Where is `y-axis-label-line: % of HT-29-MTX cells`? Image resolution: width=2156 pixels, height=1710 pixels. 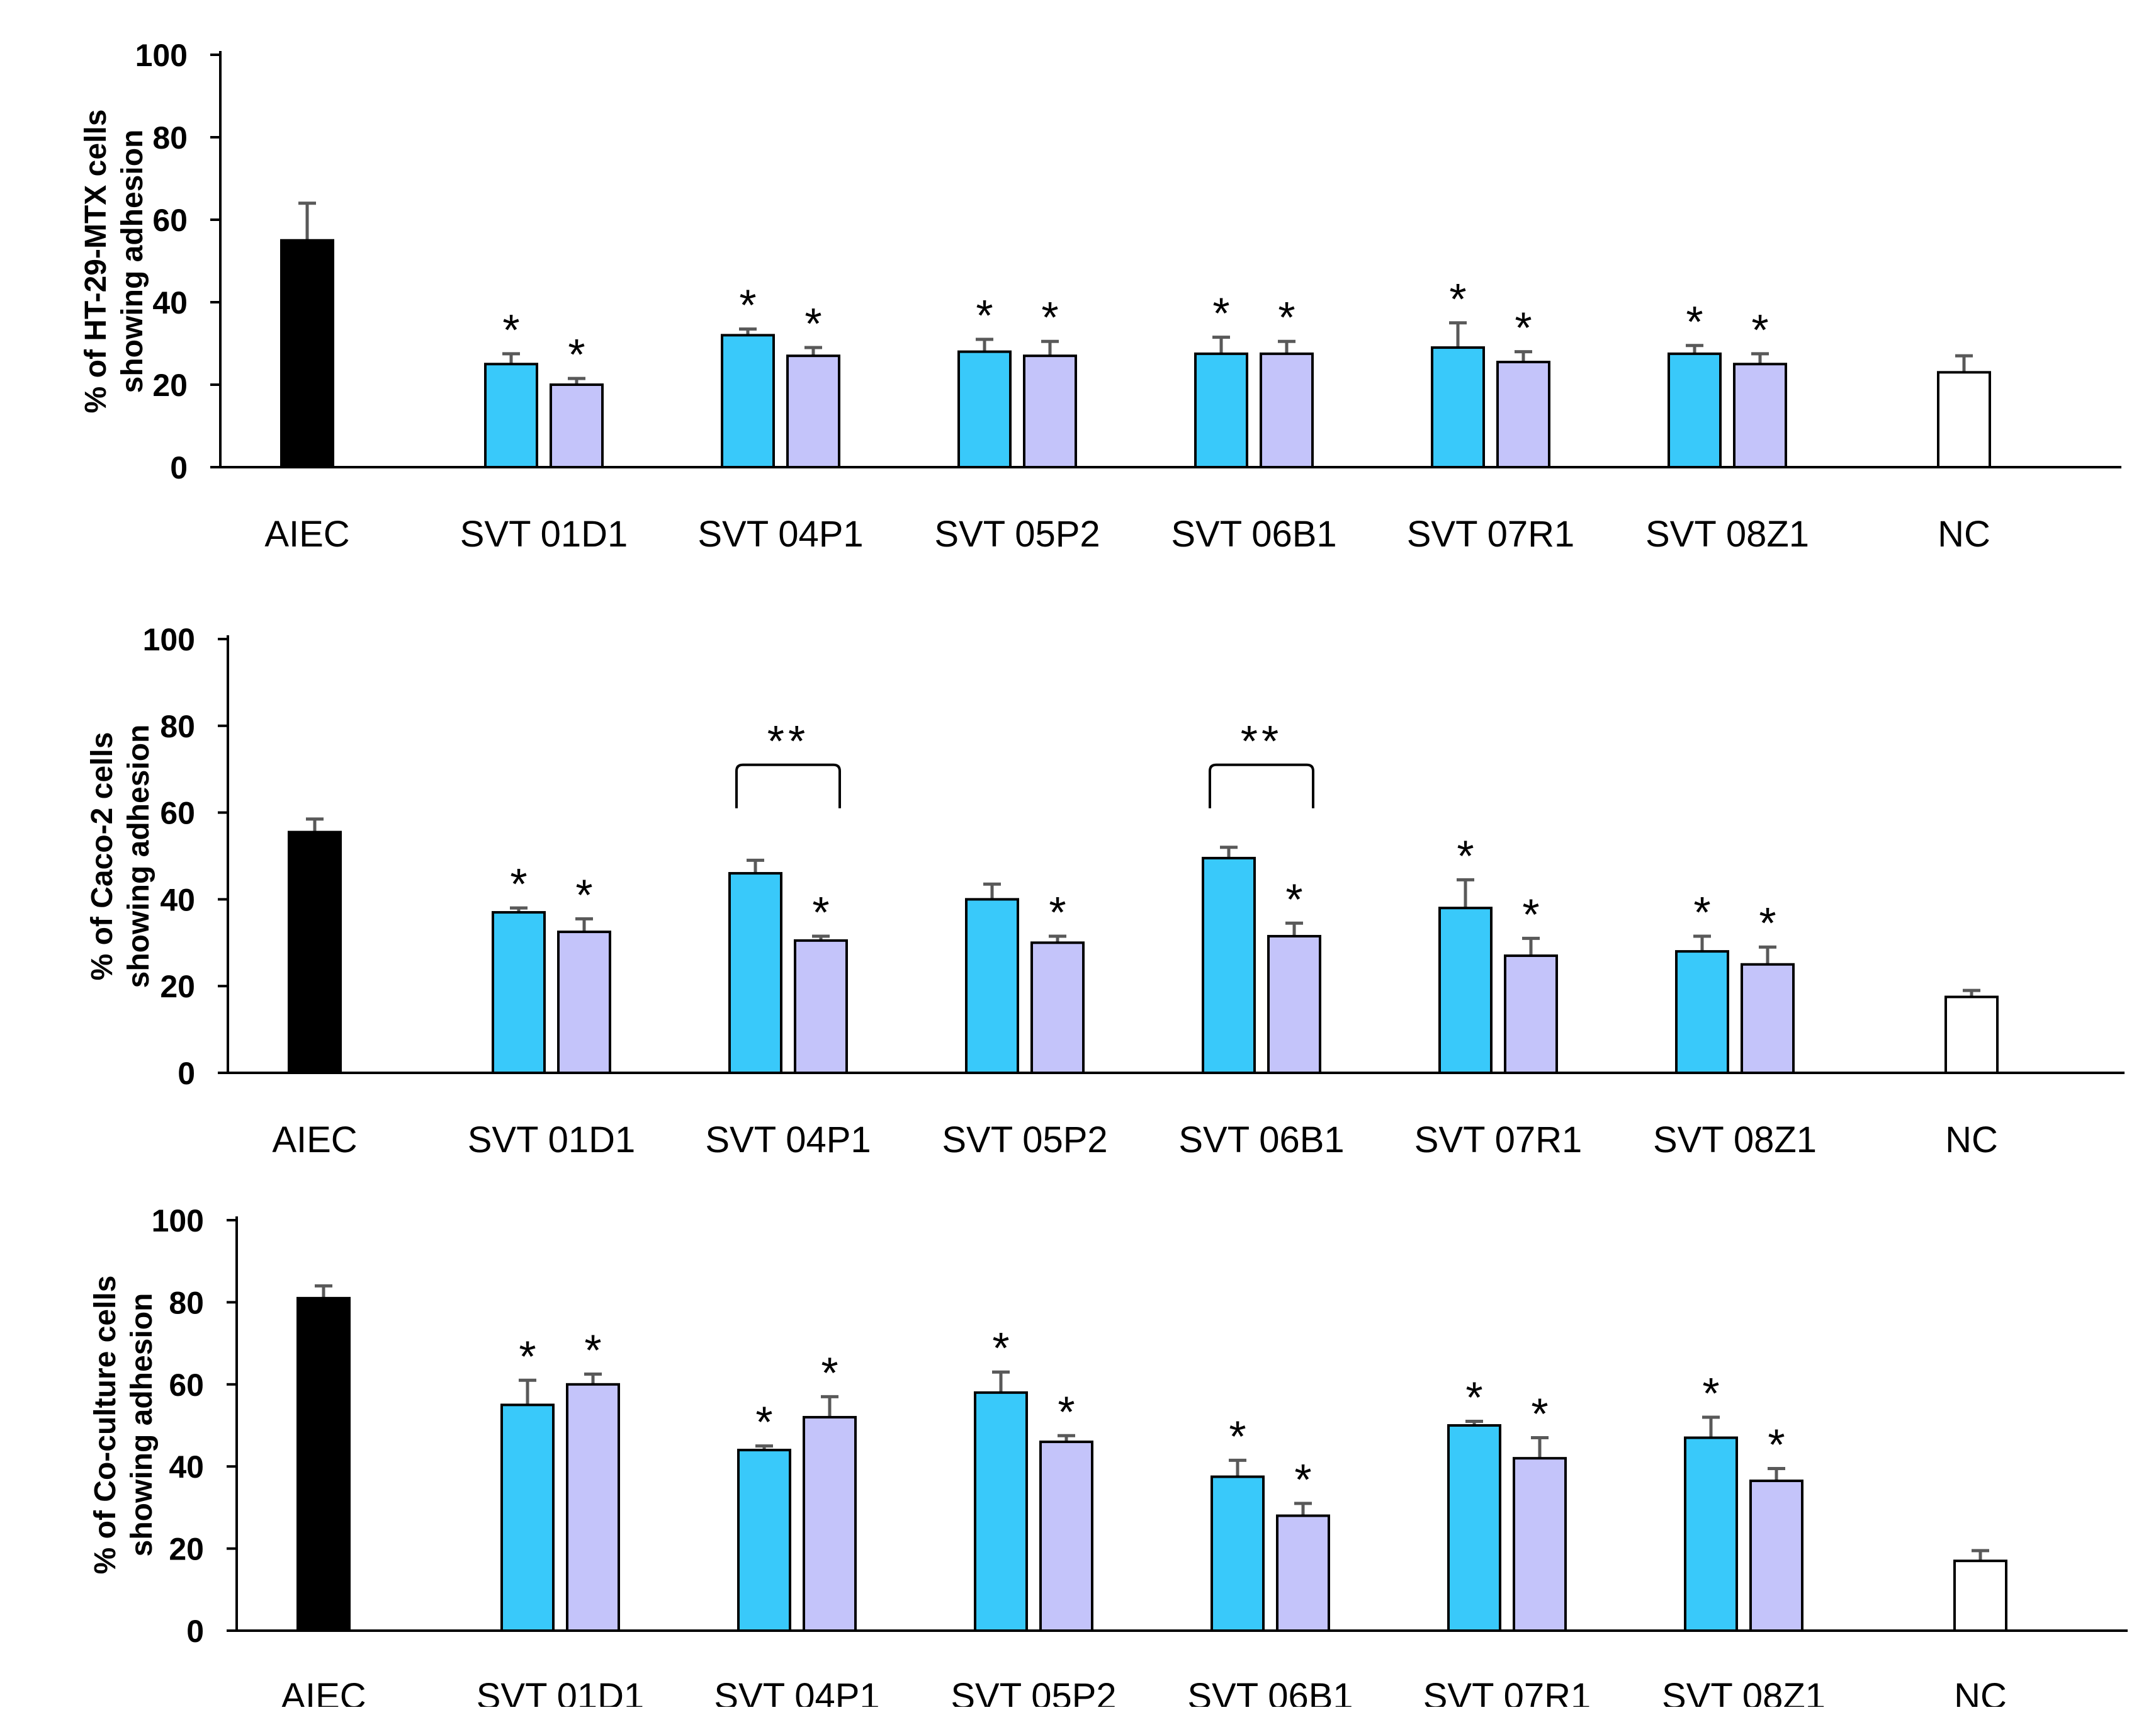 y-axis-label-line: % of HT-29-MTX cells is located at coordinates (96, 262).